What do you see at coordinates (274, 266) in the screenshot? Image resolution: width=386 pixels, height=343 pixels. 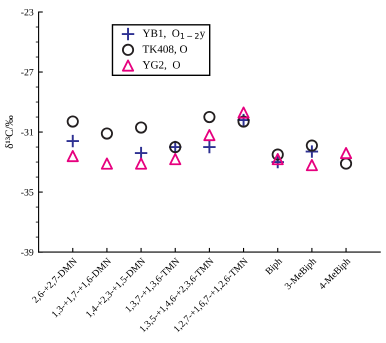 I see `x-tick-label: Biph` at bounding box center [274, 266].